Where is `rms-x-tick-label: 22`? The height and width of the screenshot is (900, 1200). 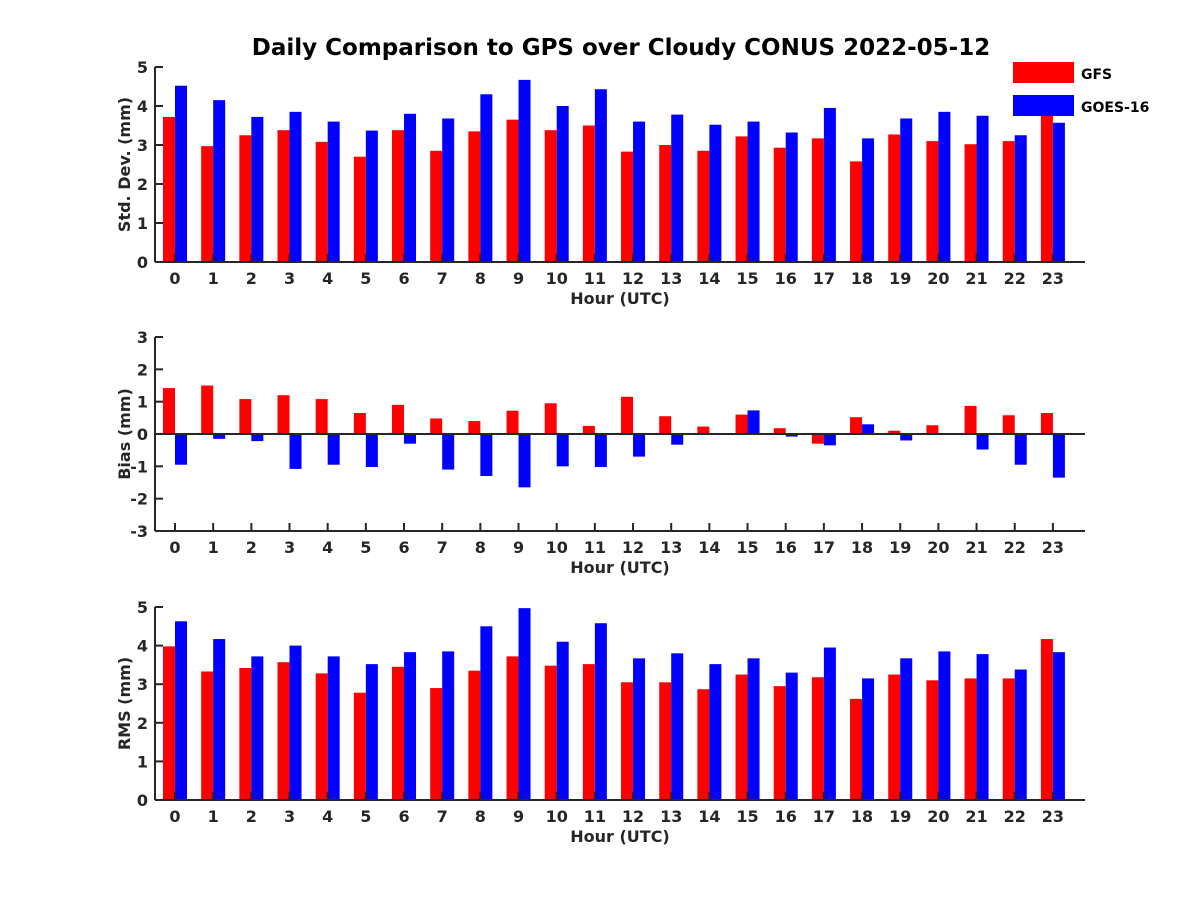
rms-x-tick-label: 22 is located at coordinates (1015, 816).